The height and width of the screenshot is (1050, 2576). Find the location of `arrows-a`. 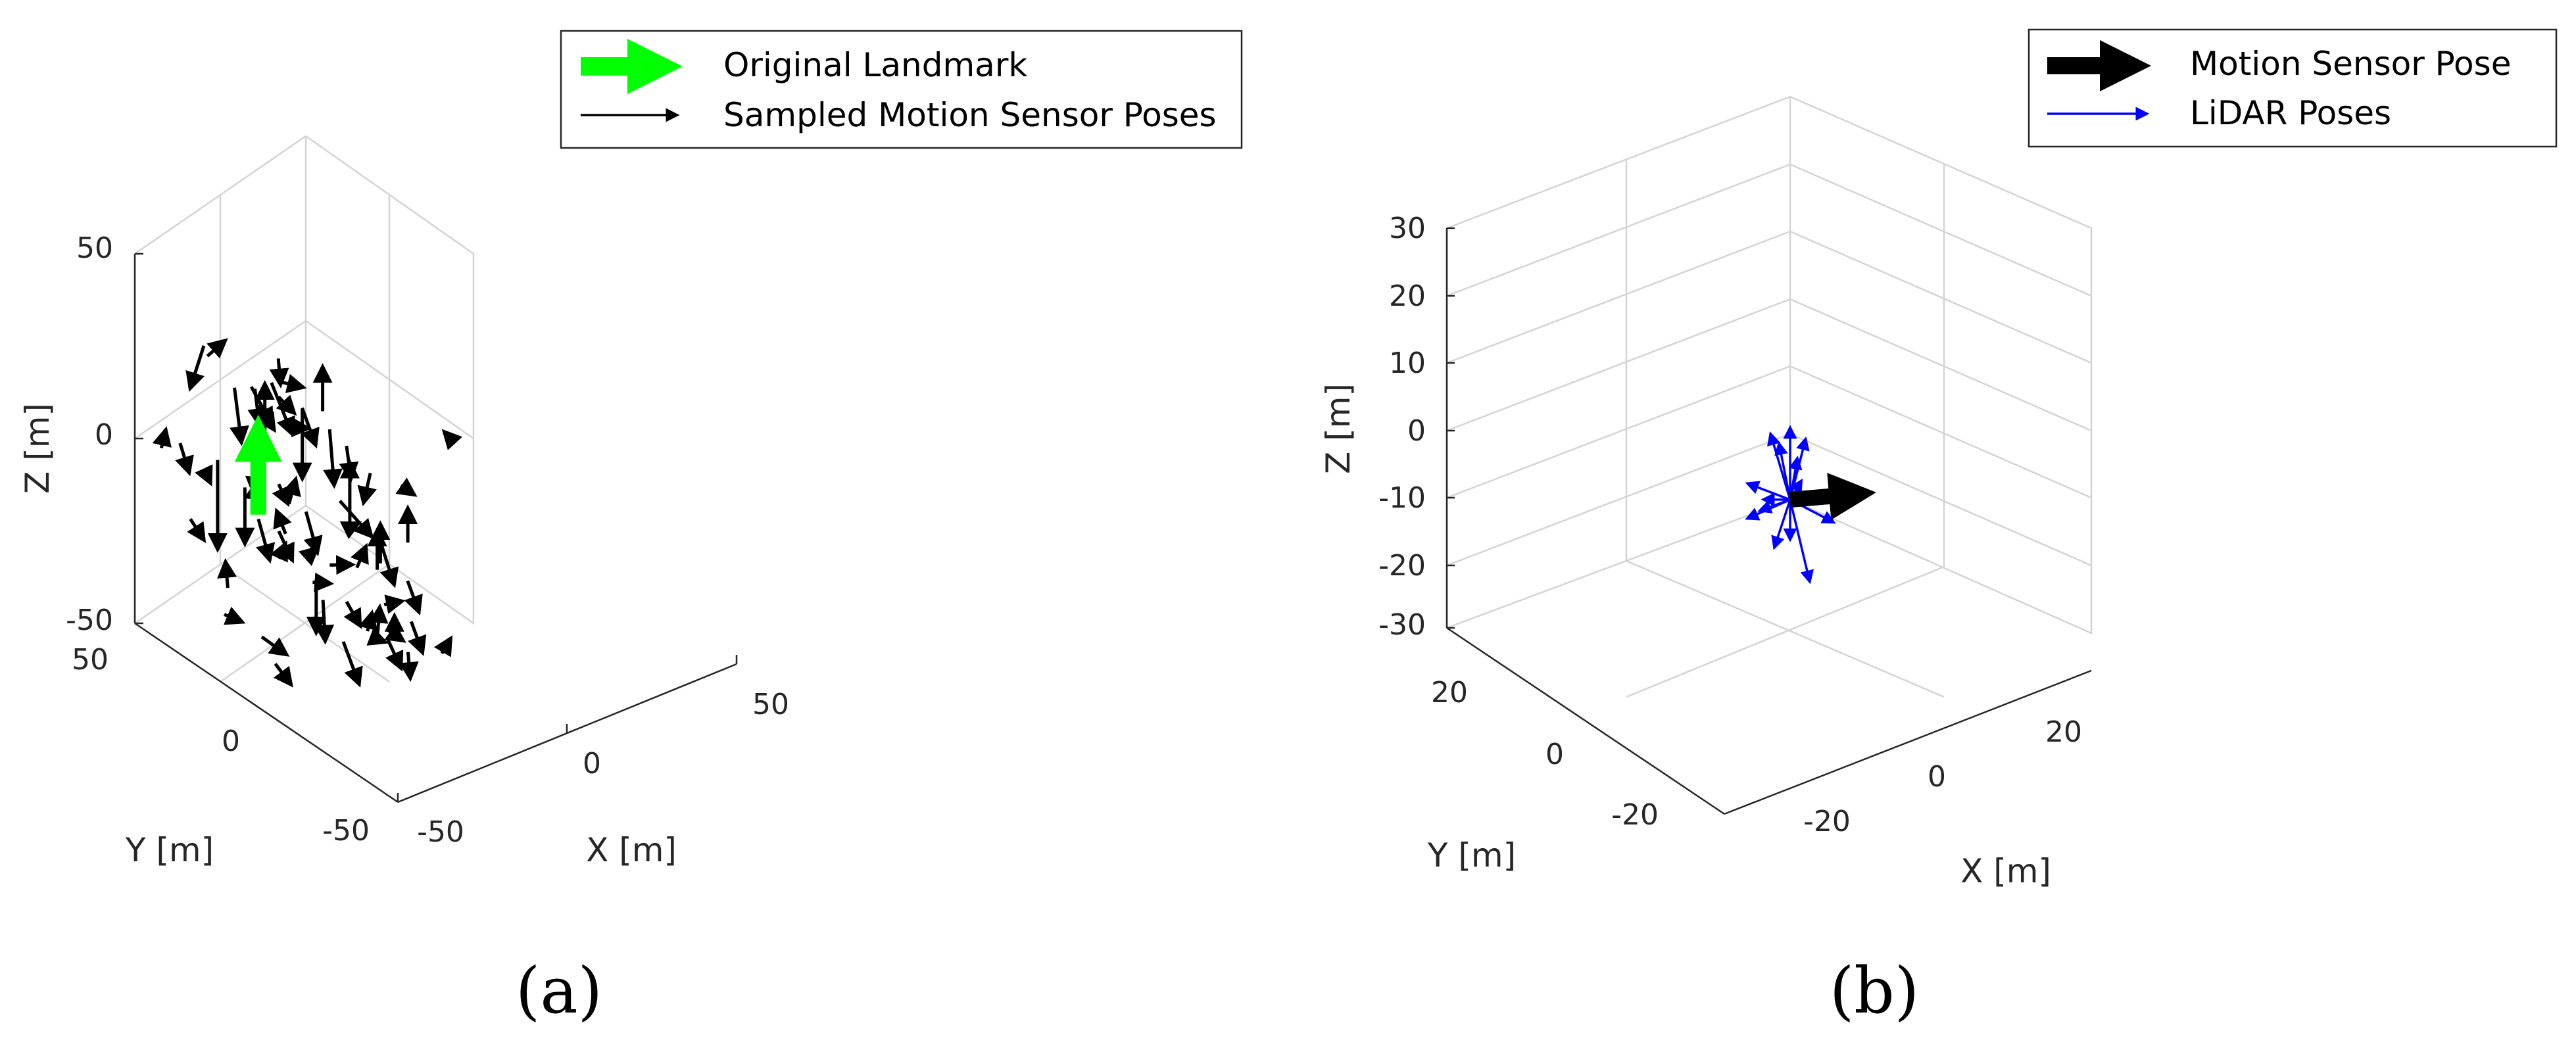

arrows-a is located at coordinates (307, 513).